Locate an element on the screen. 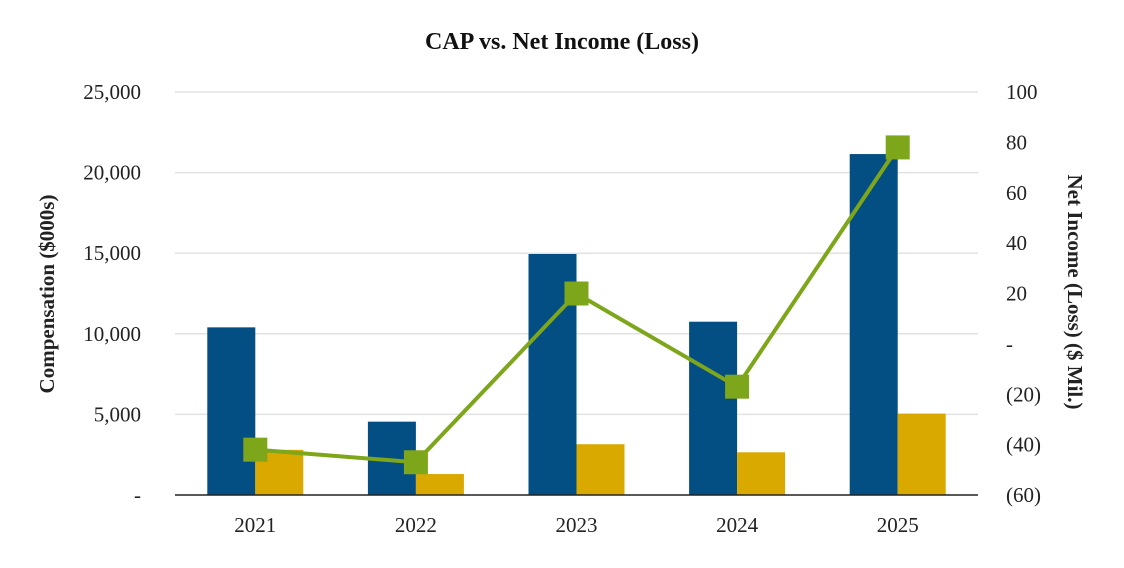  x-tick-label: 2023 is located at coordinates (577, 525).